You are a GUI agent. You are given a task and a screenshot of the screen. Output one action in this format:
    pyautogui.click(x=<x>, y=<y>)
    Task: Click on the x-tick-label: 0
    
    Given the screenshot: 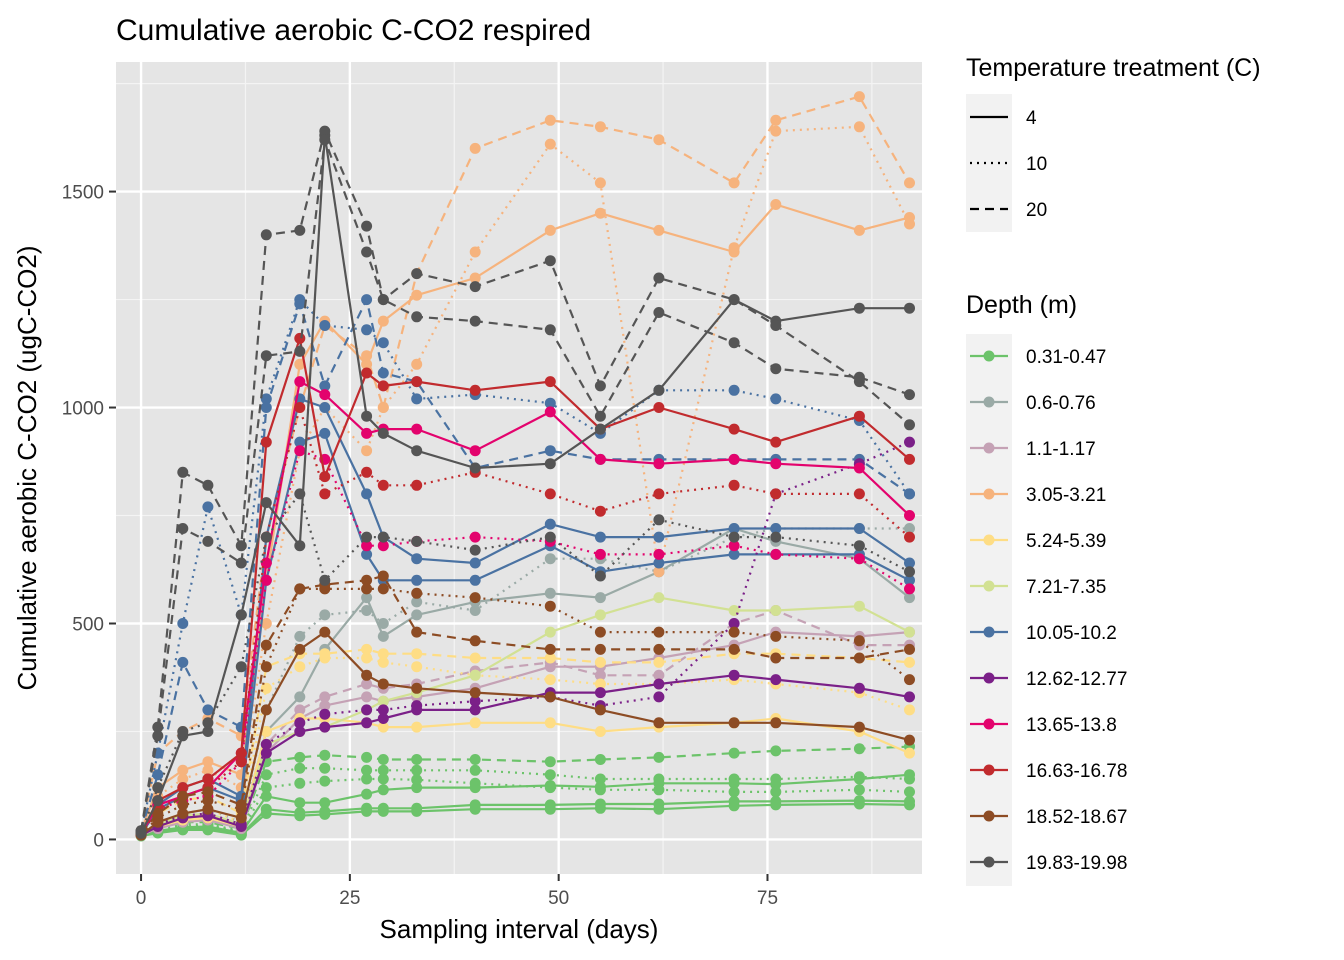 What is the action you would take?
    pyautogui.click(x=141, y=898)
    